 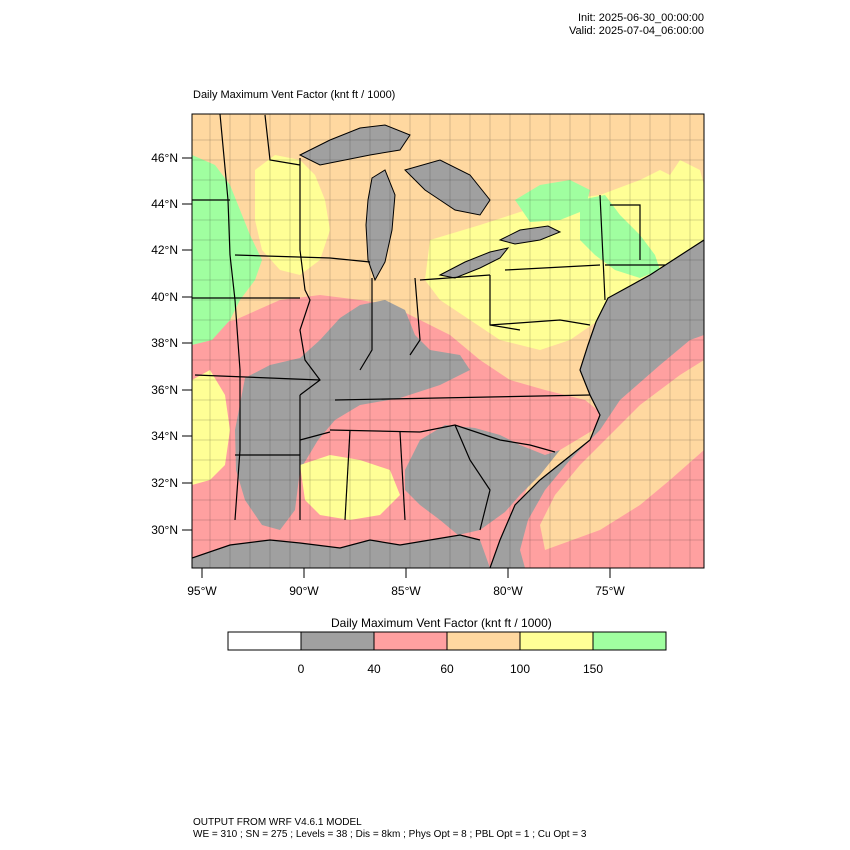 What do you see at coordinates (164, 204) in the screenshot?
I see `lat-label: 44°N` at bounding box center [164, 204].